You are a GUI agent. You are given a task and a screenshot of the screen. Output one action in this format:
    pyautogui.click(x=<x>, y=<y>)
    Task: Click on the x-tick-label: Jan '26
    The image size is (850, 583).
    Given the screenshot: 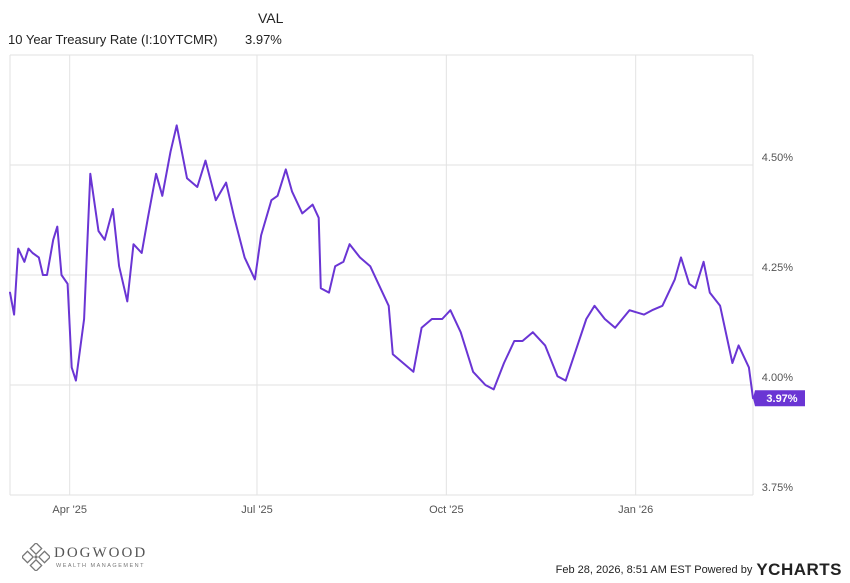 What is the action you would take?
    pyautogui.click(x=635, y=510)
    